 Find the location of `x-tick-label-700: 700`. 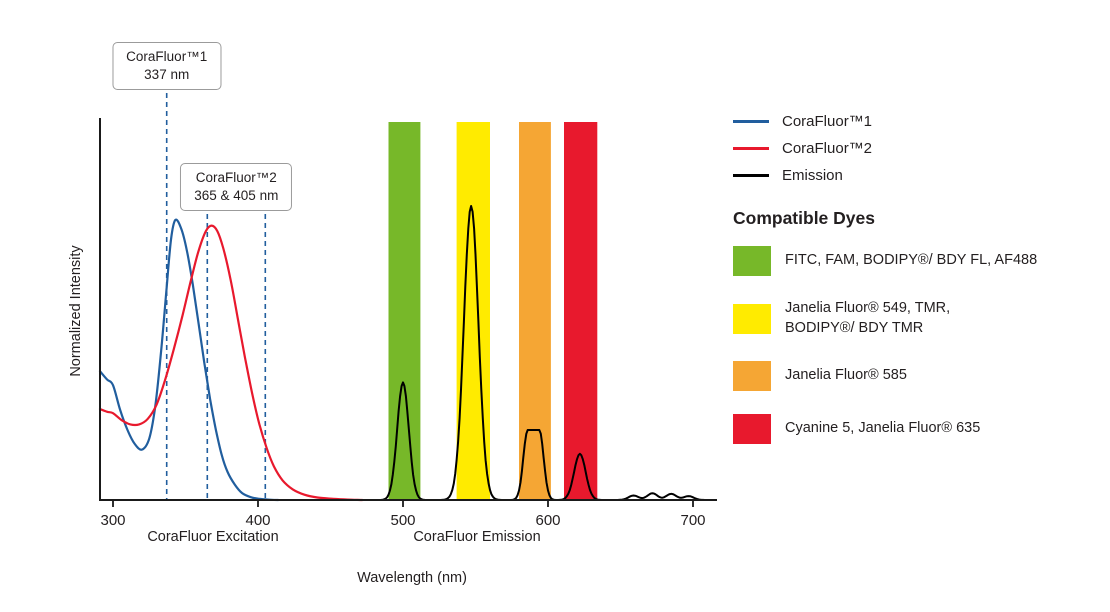

x-tick-label-700: 700 is located at coordinates (692, 520).